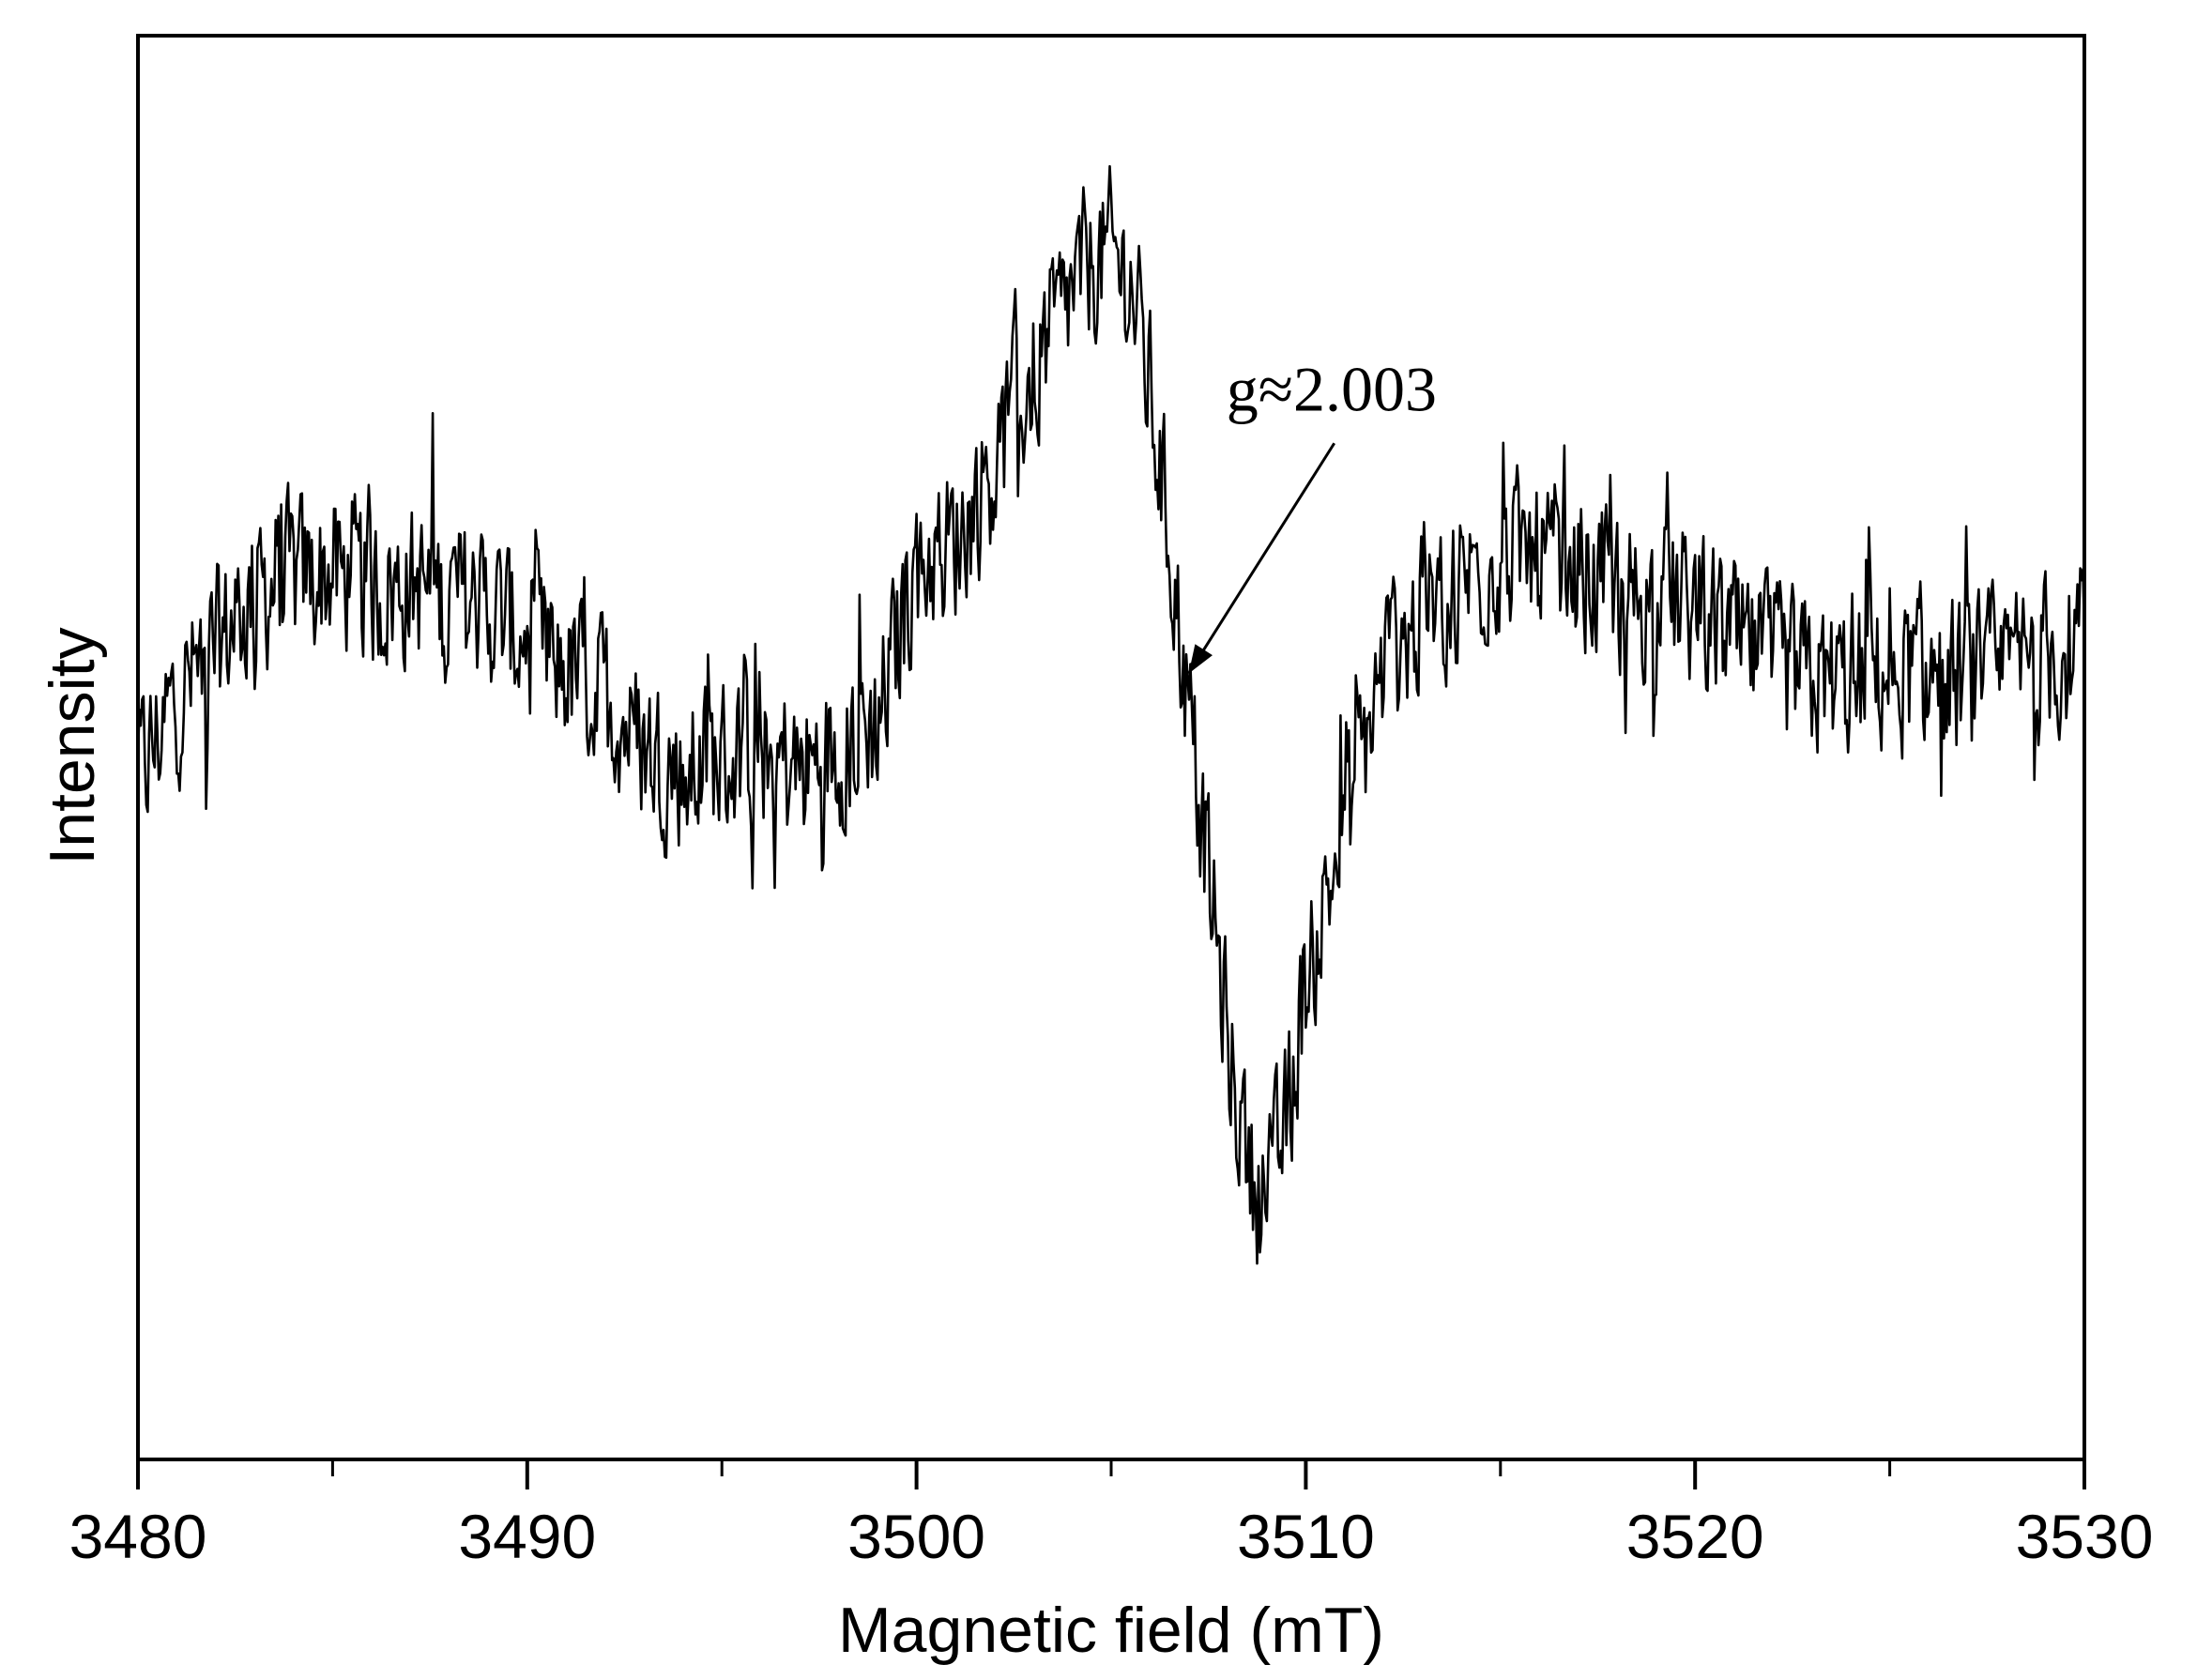 Image resolution: width=2197 pixels, height=1680 pixels. What do you see at coordinates (1261, 558) in the screenshot?
I see `annotation-arrow-line` at bounding box center [1261, 558].